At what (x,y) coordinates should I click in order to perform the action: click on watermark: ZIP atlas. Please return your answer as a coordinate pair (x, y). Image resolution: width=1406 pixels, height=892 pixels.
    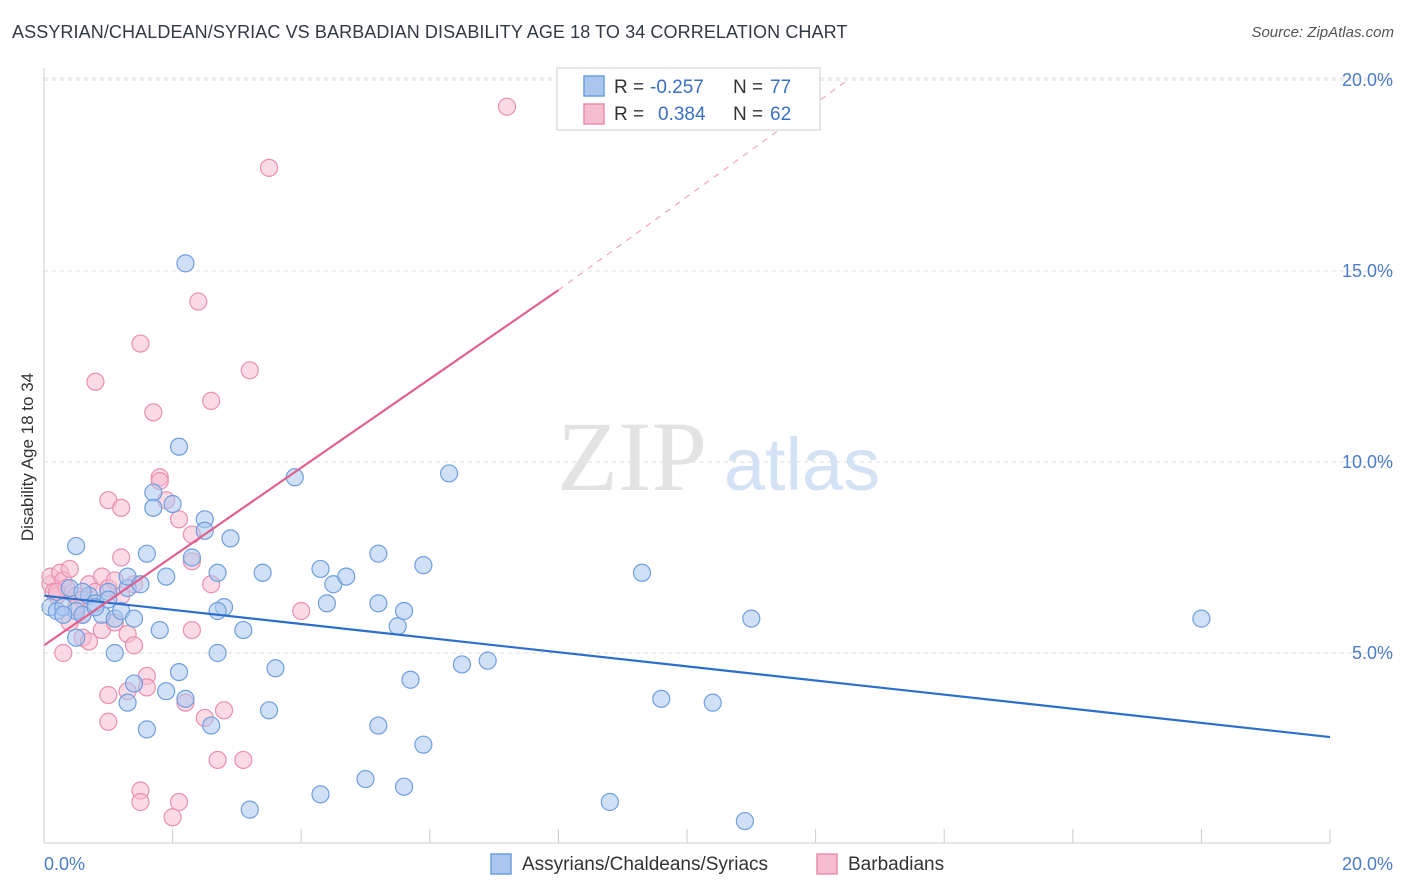
    Looking at the image, I should click on (718, 456).